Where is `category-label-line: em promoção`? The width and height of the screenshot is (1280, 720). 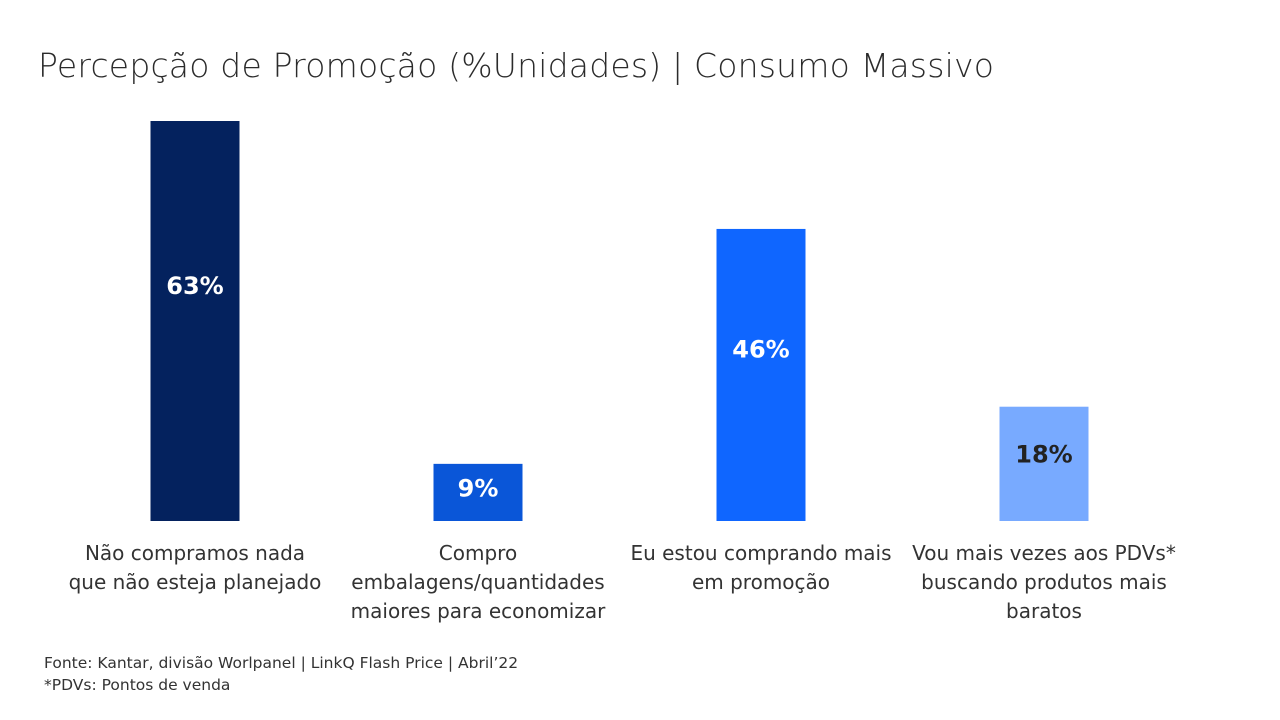
category-label-line: em promoção is located at coordinates (761, 582).